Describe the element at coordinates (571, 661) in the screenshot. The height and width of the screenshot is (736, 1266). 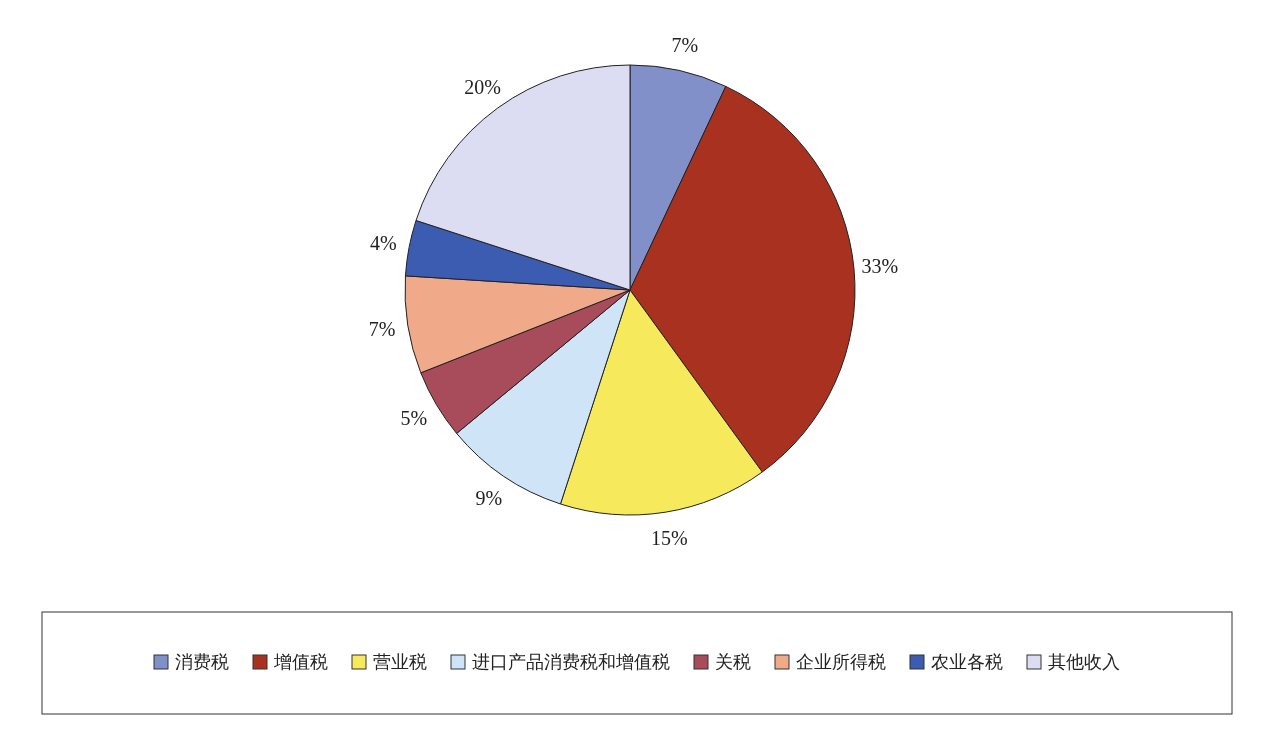
I see `legend-label: 进口产品消费税和增值税` at that location.